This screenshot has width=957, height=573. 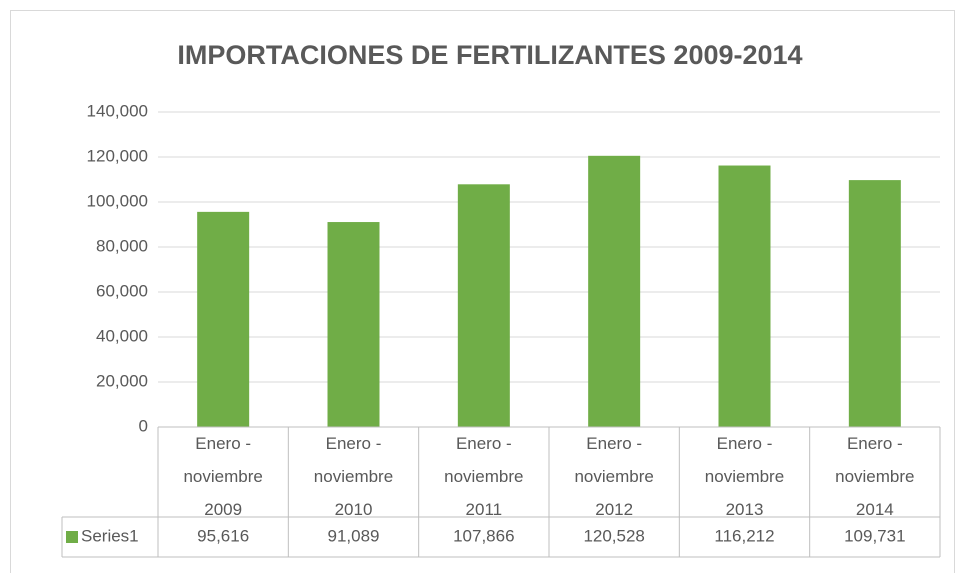 I want to click on y-tick-label: 140,000, so click(x=117, y=110).